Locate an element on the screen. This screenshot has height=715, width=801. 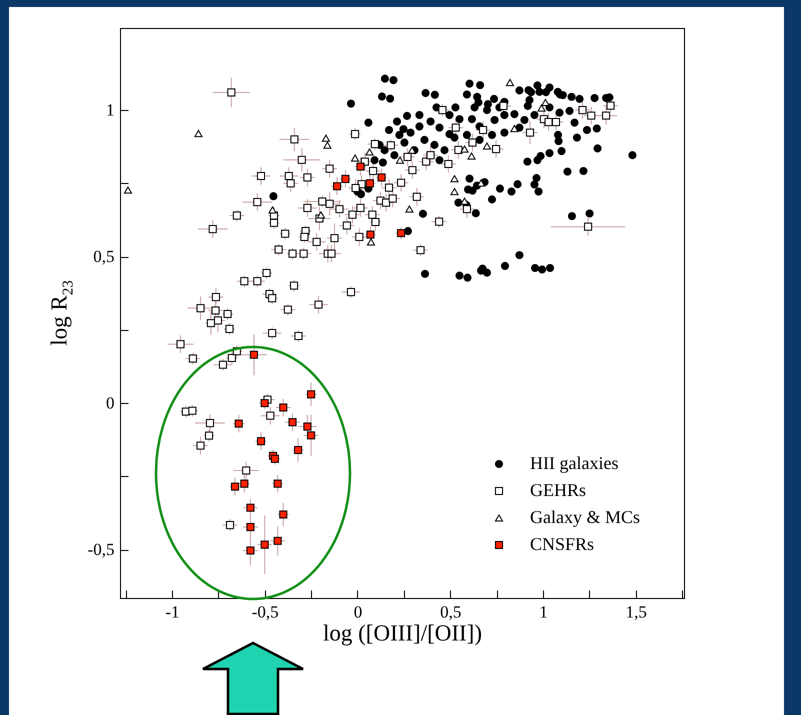
x-tick-label: -0,5 is located at coordinates (265, 612).